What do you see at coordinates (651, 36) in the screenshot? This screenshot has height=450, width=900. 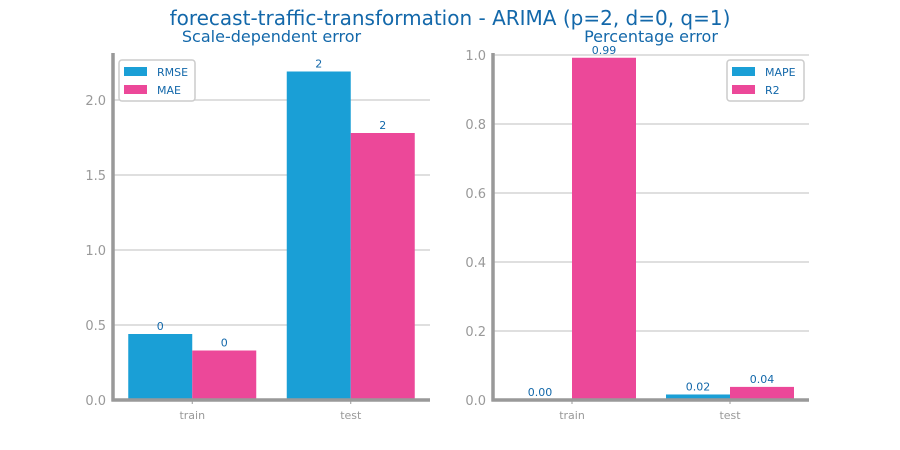 I see `subplot-title: Percentage error` at bounding box center [651, 36].